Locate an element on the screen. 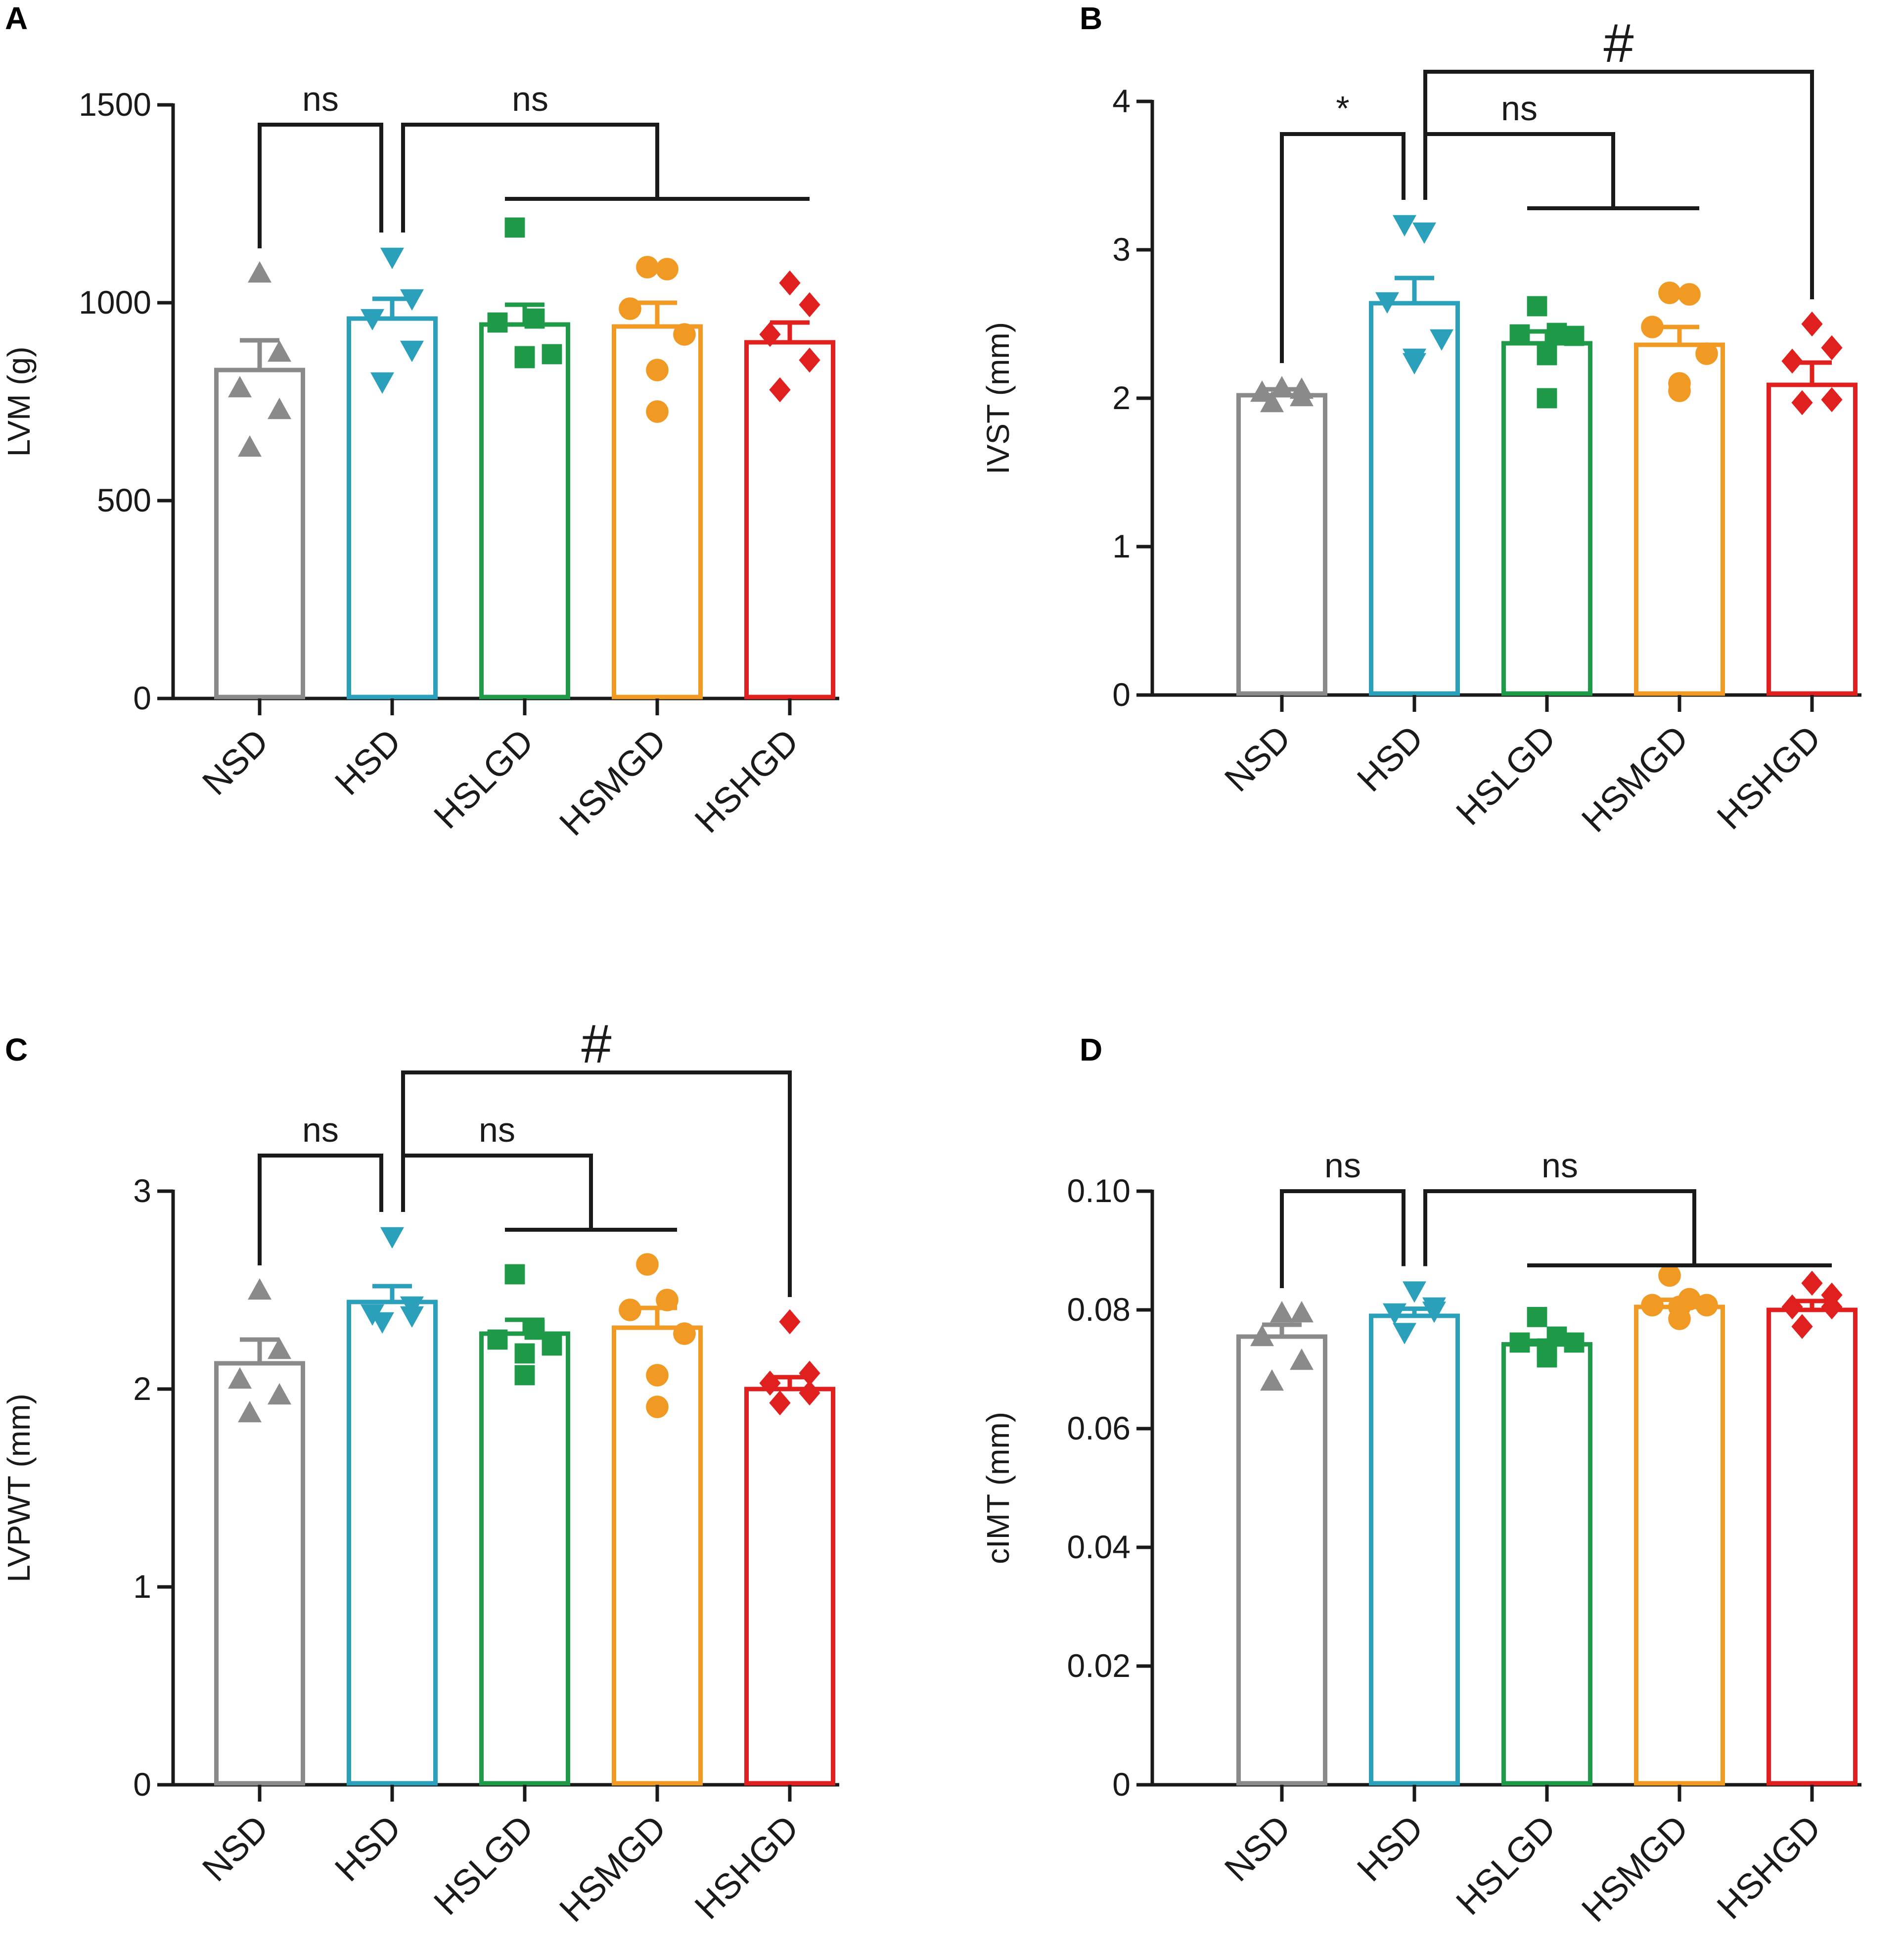 The height and width of the screenshot is (1950, 1904). panel-label: B is located at coordinates (1091, 18).